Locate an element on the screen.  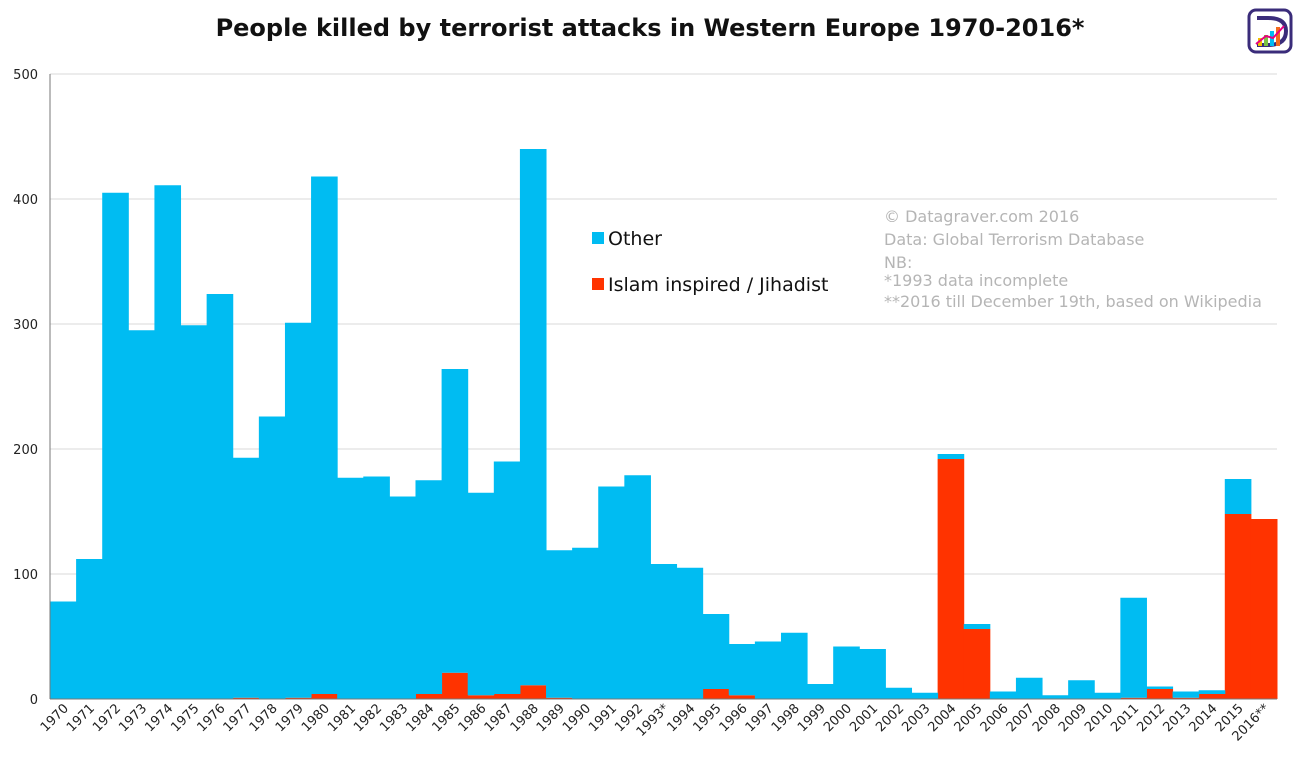
bar-other-2012 is located at coordinates (1160, 687).